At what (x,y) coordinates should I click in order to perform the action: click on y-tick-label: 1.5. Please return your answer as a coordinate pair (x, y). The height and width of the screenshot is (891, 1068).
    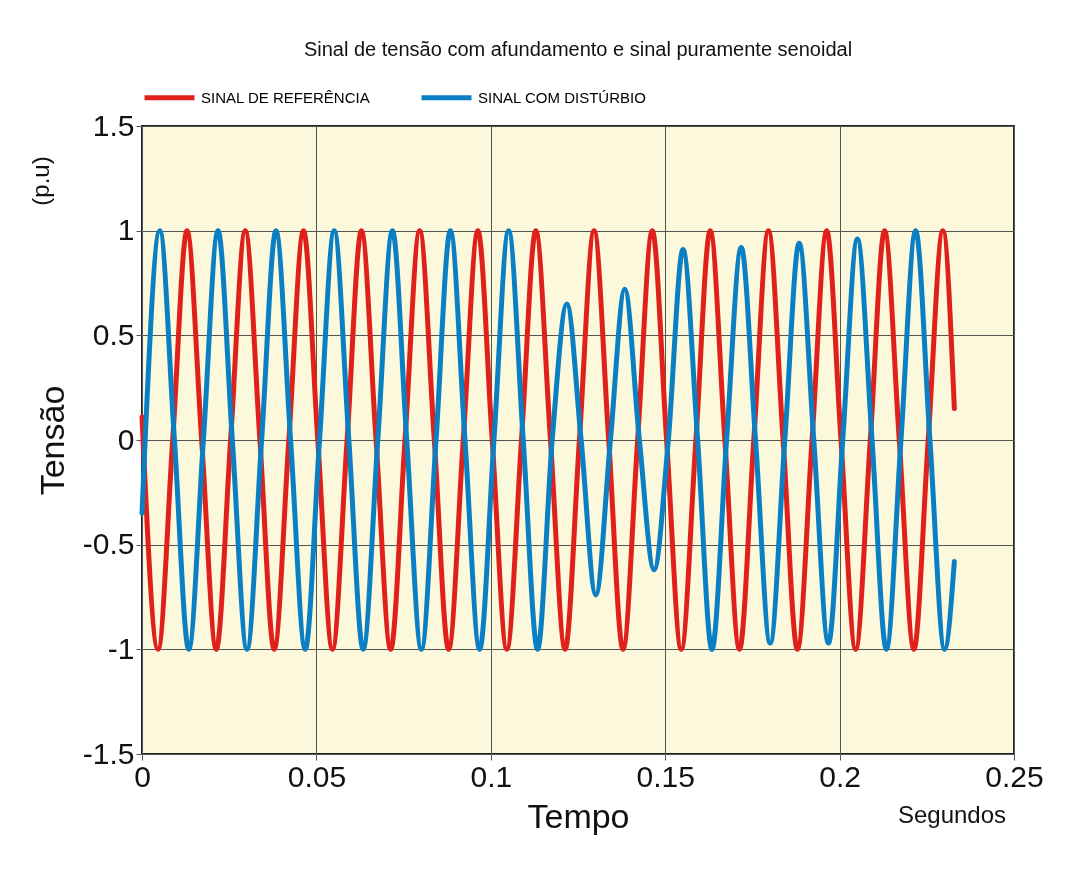
    Looking at the image, I should click on (113, 125).